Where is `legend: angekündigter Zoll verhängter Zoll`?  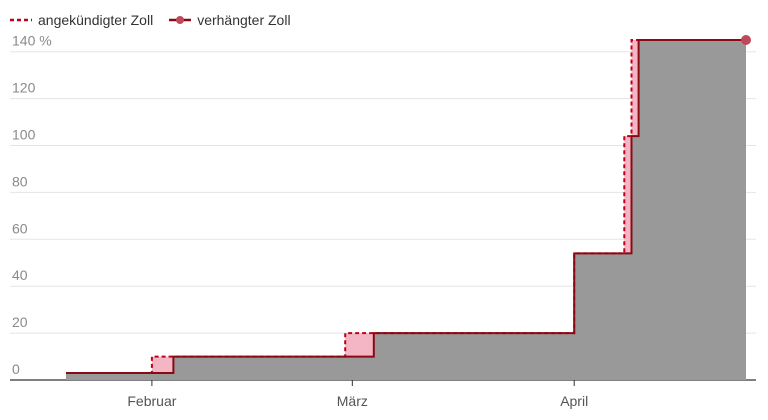
legend: angekündigter Zoll verhängter Zoll is located at coordinates (150, 20).